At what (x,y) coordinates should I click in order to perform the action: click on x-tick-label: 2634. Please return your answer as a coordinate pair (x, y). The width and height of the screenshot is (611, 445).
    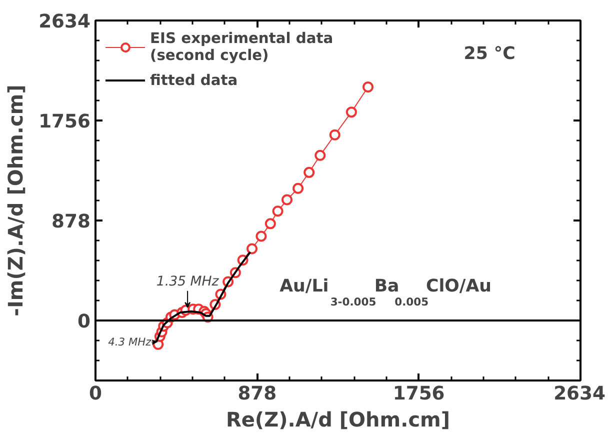
    Looking at the image, I should click on (580, 394).